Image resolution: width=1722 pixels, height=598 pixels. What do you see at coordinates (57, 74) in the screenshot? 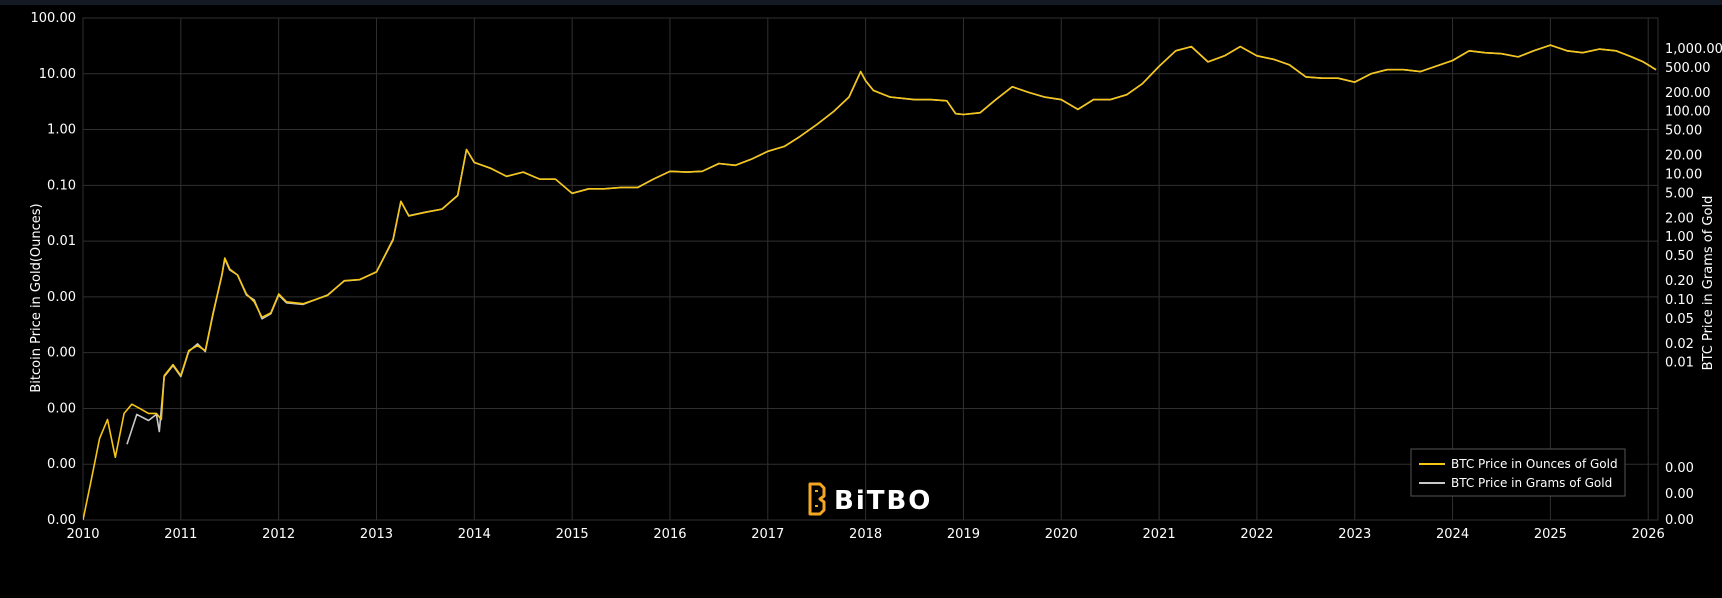
I see `left-y-tick-label: 10.00` at bounding box center [57, 74].